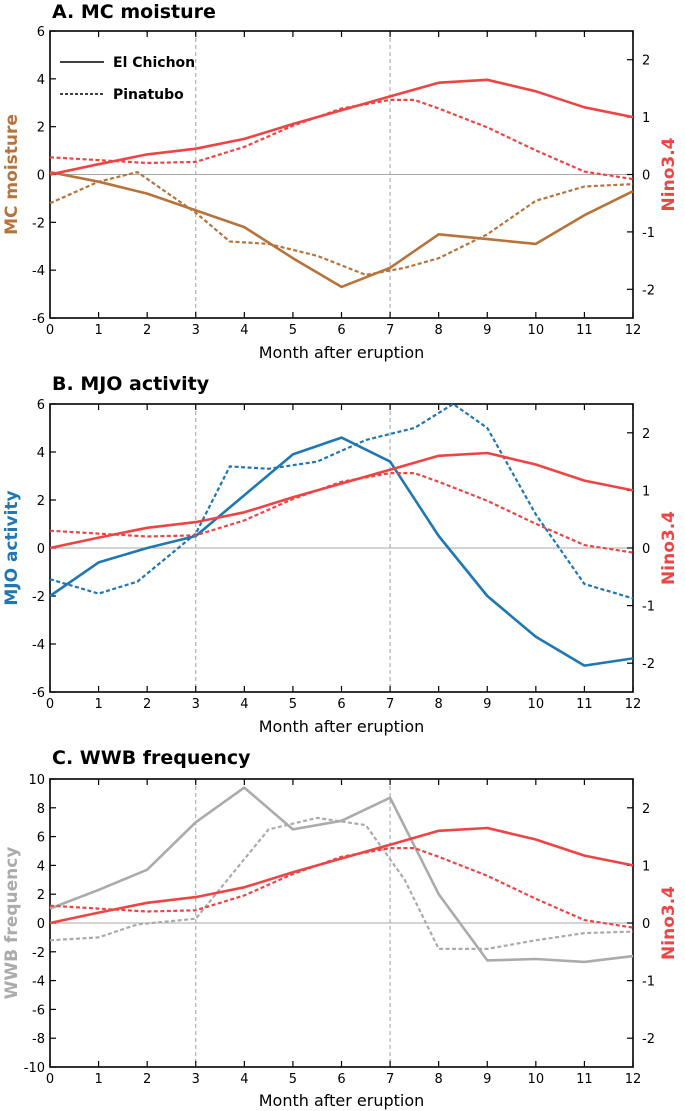 The width and height of the screenshot is (685, 1111). I want to click on panel-a-ylabel-right: Nino3.4, so click(669, 174).